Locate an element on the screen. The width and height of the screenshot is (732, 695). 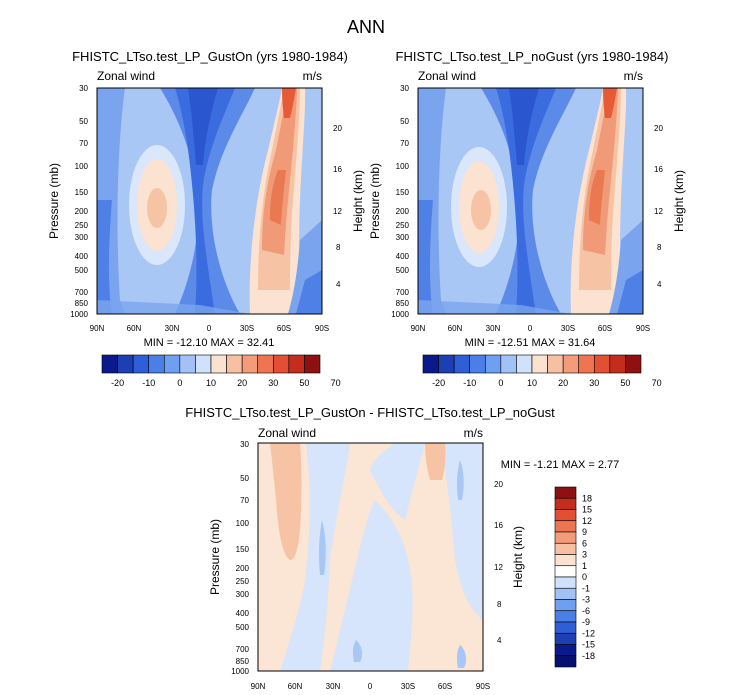
colorbar-tick-label: -20 is located at coordinates (117, 383).